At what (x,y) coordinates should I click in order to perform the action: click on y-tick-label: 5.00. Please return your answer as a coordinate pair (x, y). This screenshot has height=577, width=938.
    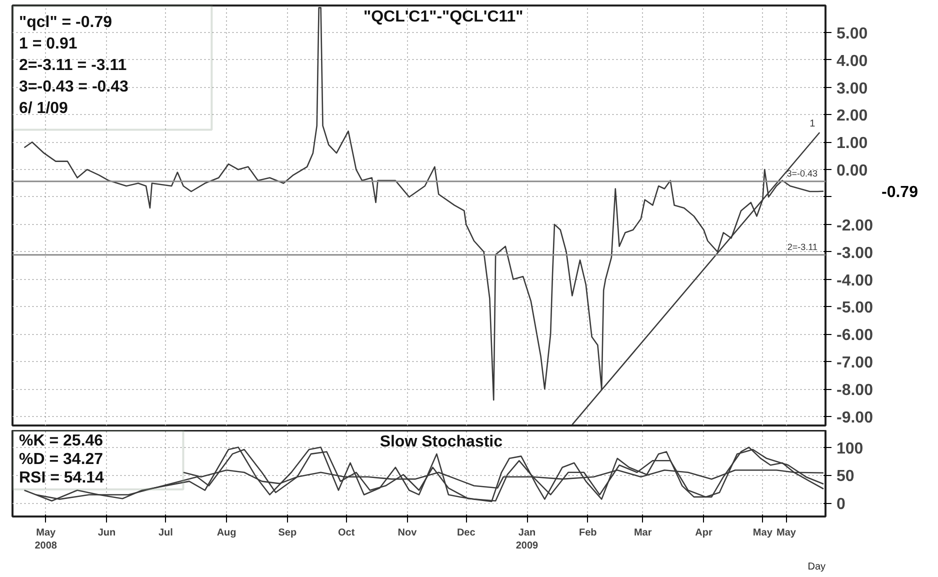
    Looking at the image, I should click on (852, 33).